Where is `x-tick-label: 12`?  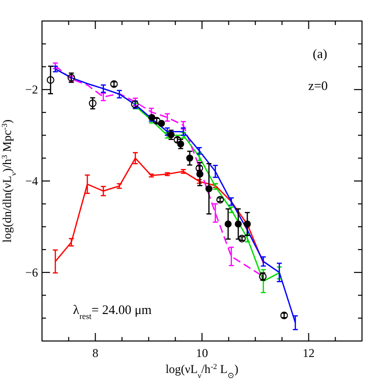
x-tick-label: 12 is located at coordinates (308, 353).